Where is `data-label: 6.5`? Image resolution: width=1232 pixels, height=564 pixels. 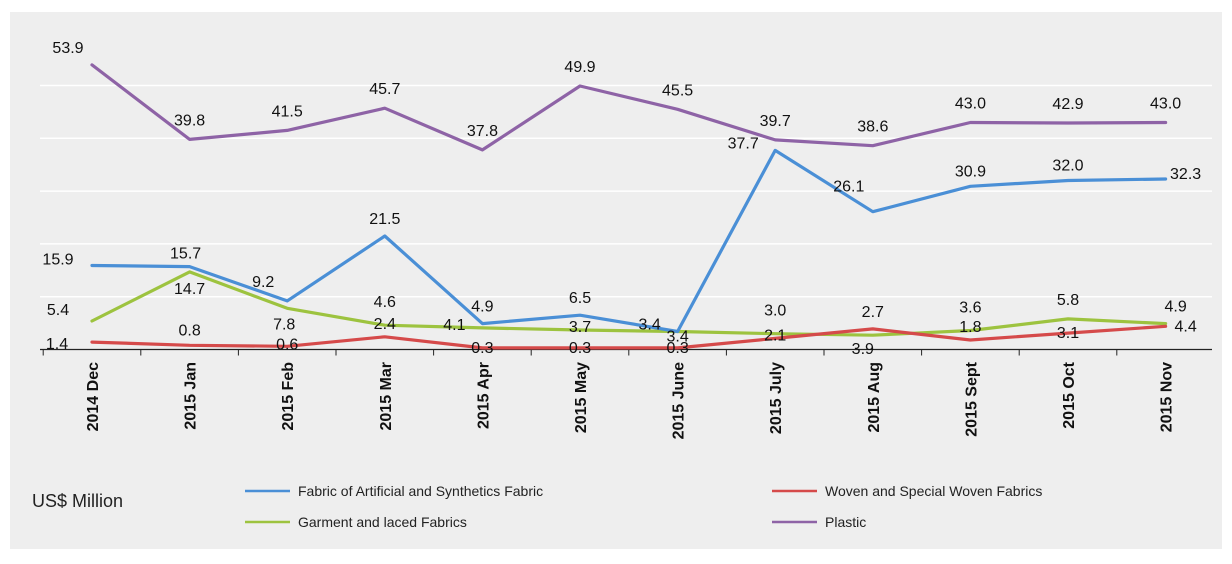 data-label: 6.5 is located at coordinates (580, 298).